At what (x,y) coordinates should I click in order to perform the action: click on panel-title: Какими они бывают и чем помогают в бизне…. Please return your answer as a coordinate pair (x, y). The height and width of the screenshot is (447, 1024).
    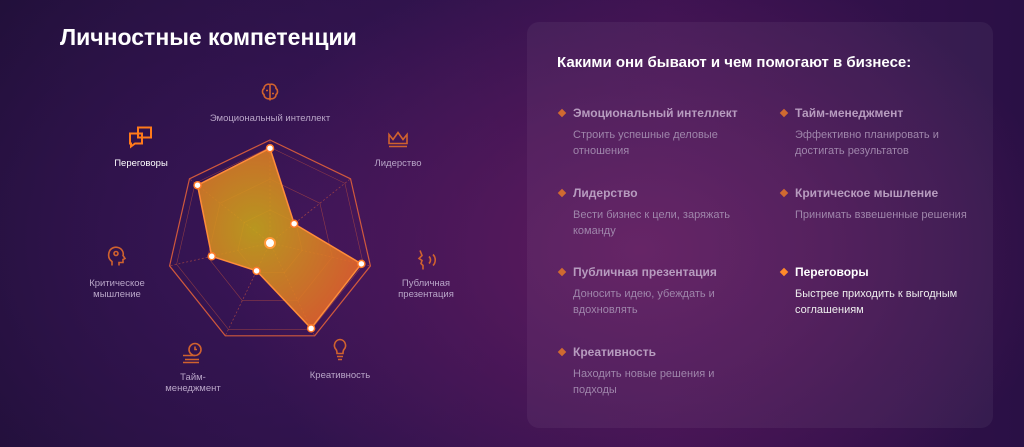
    Looking at the image, I should click on (734, 62).